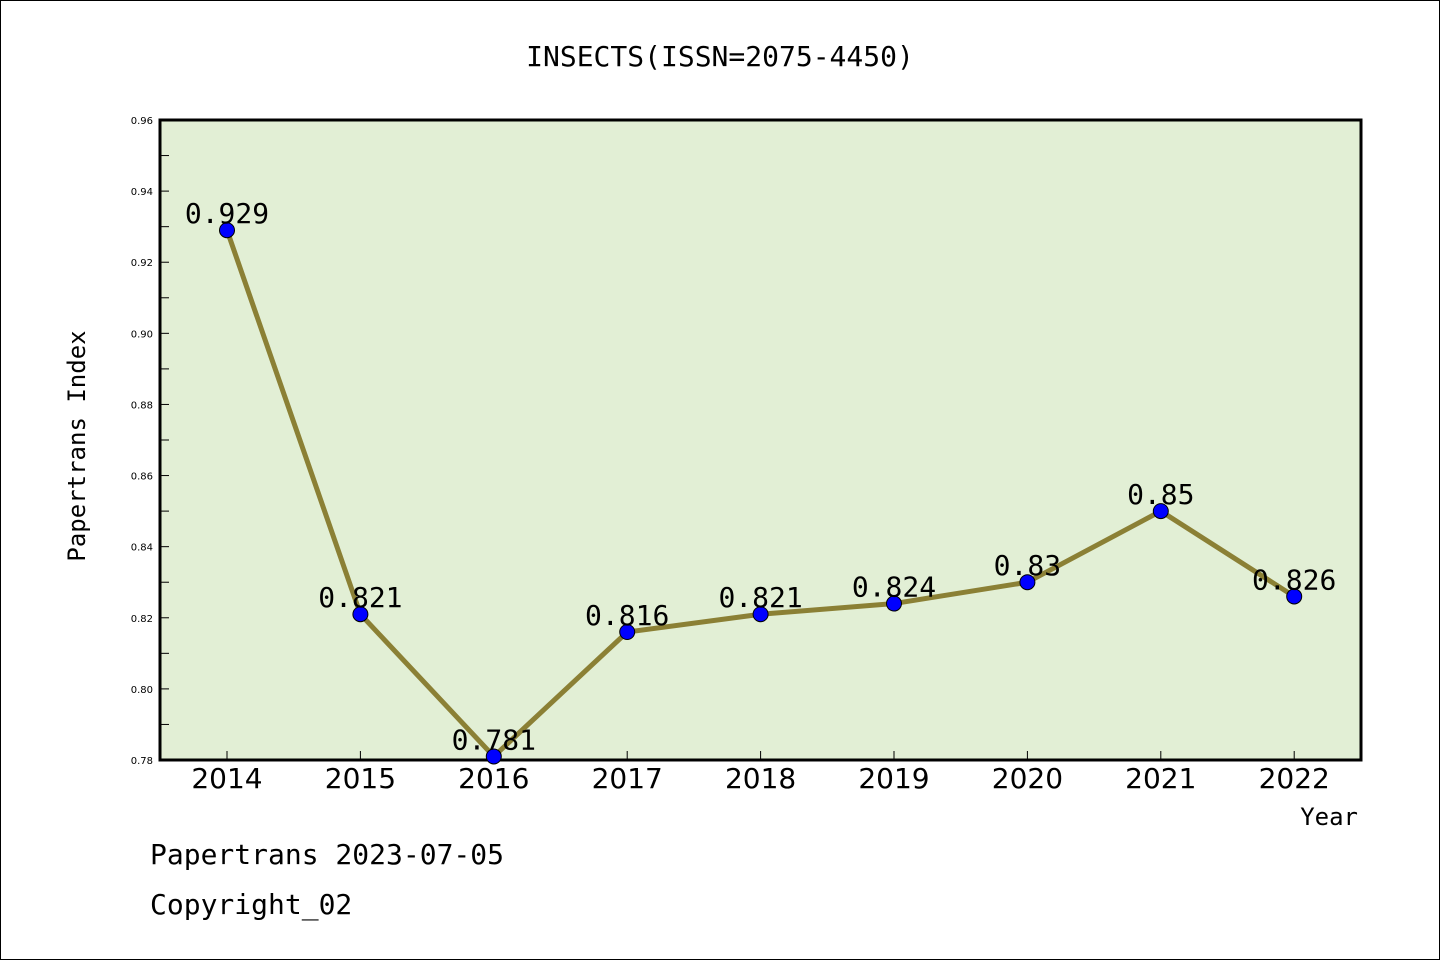  Describe the element at coordinates (493, 778) in the screenshot. I see `x-tick-label: 2016` at that location.